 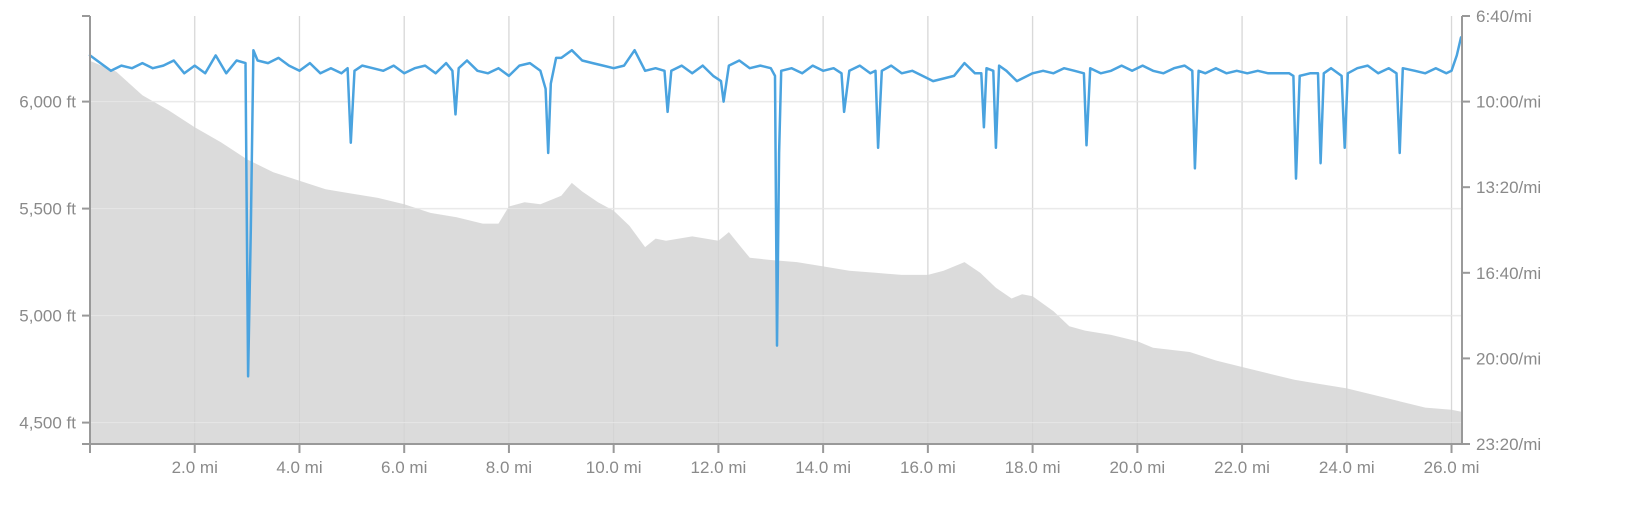 I want to click on y-left-tick-label: 5,500 ft, so click(x=47, y=209).